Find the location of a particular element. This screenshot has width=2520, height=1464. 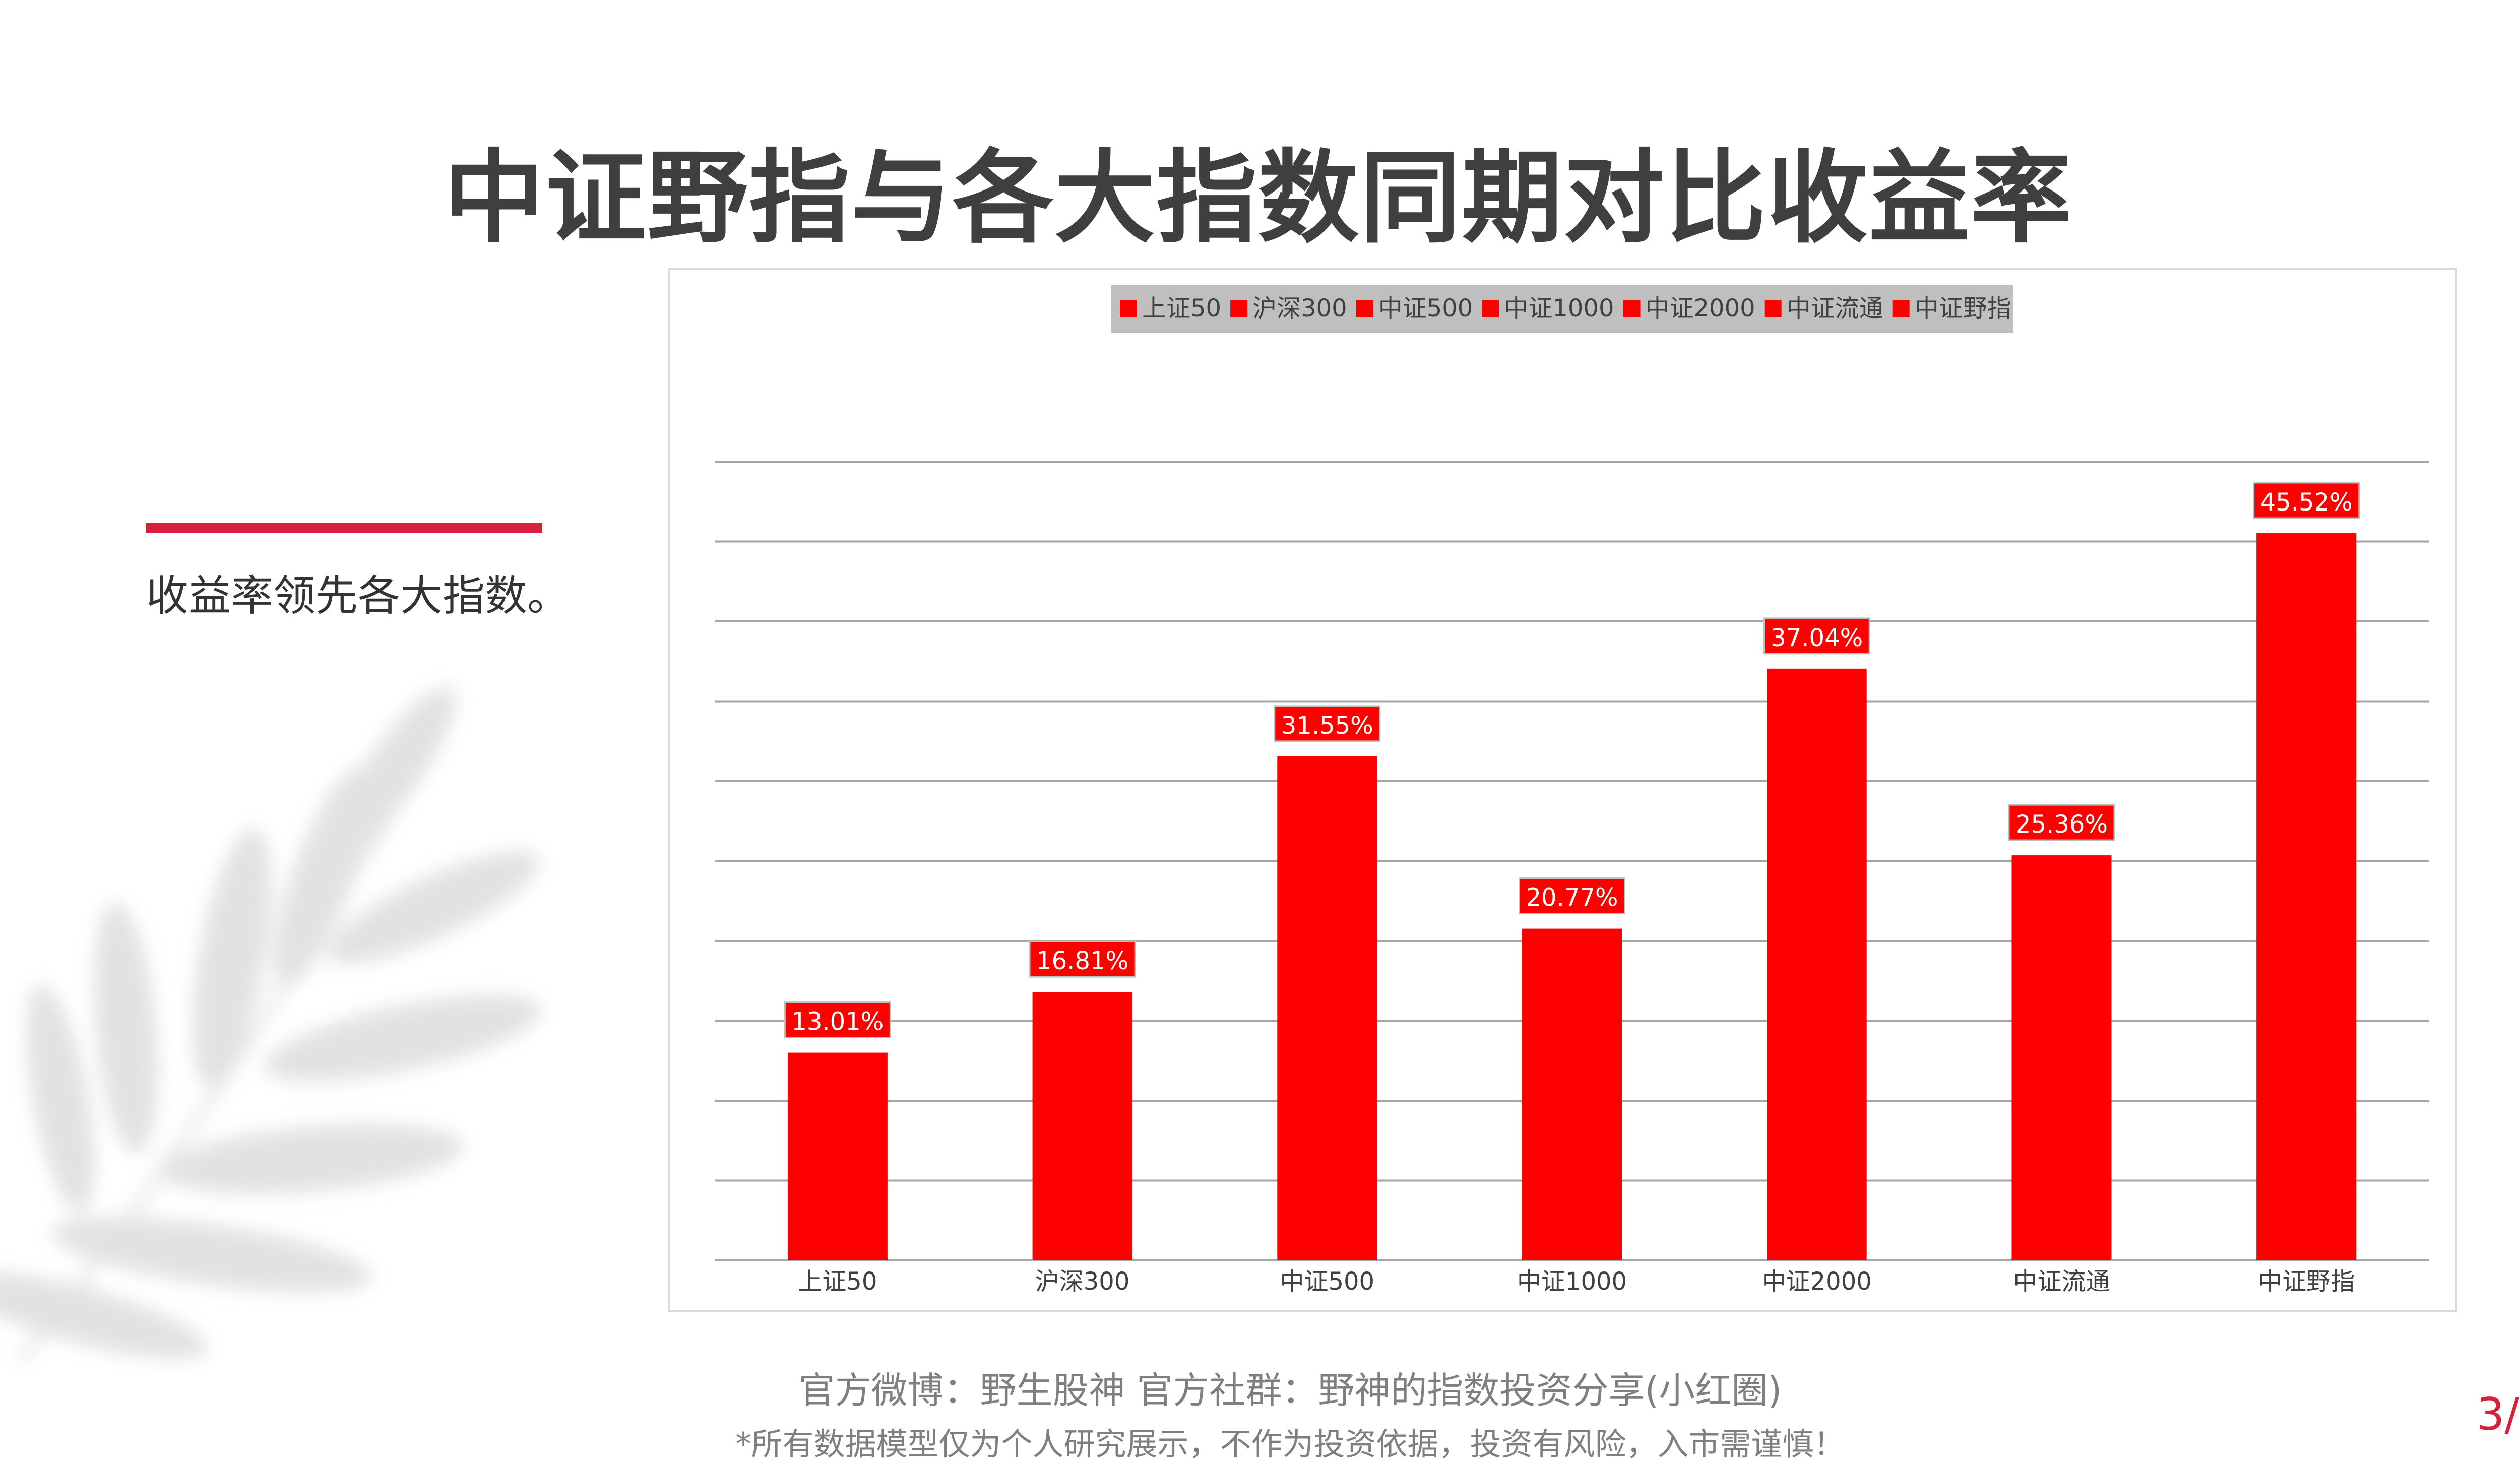

data-label: 25.36% is located at coordinates (2061, 824).